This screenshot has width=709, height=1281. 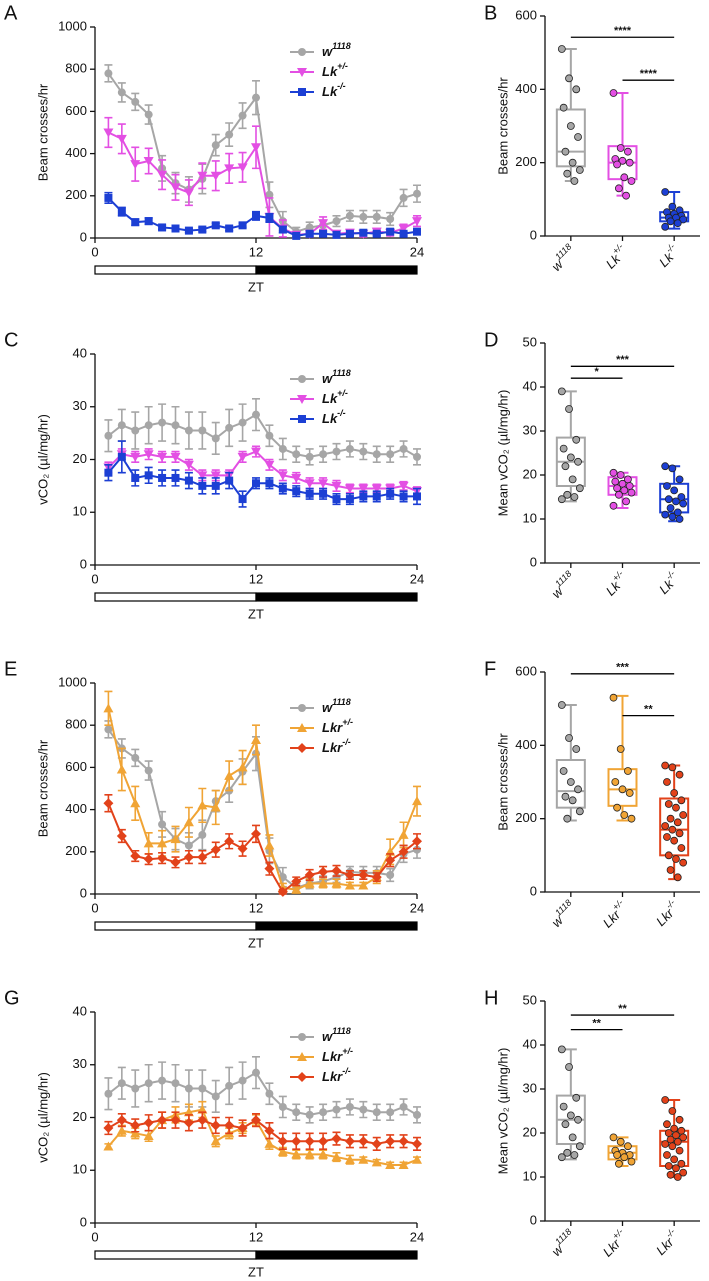 I want to click on x-tick-label: 24, so click(x=417, y=907).